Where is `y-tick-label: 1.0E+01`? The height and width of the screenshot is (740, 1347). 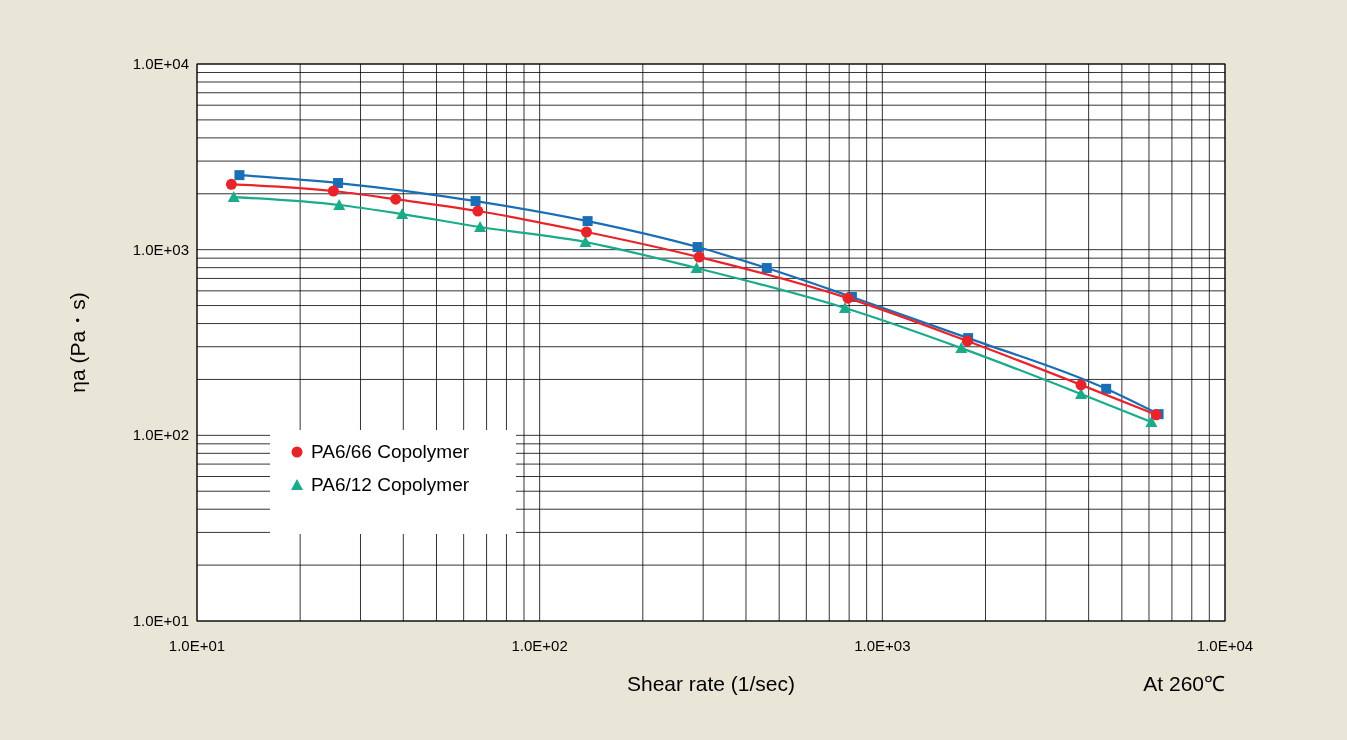
y-tick-label: 1.0E+01 is located at coordinates (160, 620).